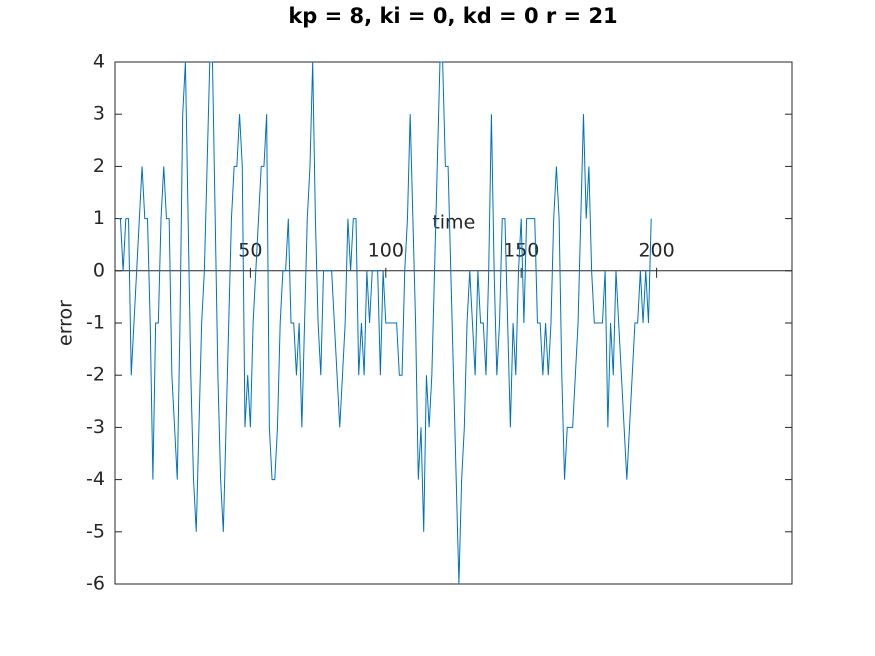  What do you see at coordinates (99, 62) in the screenshot?
I see `y-tick-label: 4` at bounding box center [99, 62].